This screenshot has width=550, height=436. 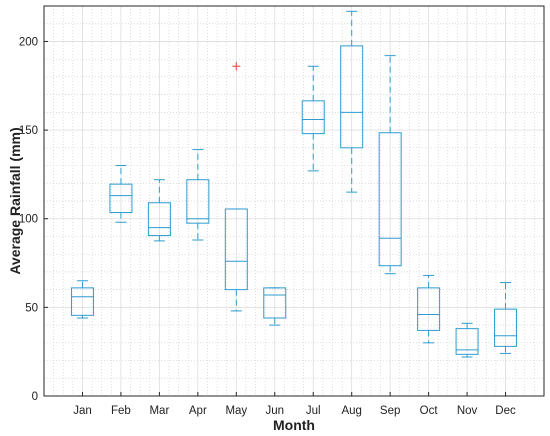 I want to click on x-tick-label-feb: Feb, so click(x=121, y=411).